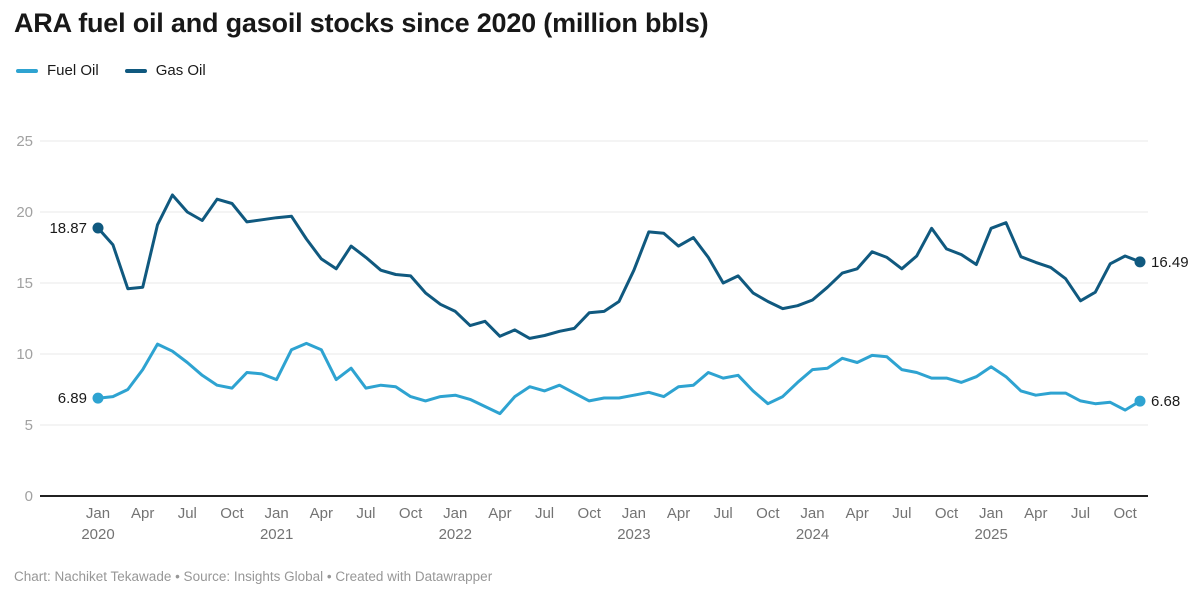  Describe the element at coordinates (180, 70) in the screenshot. I see `gas-oil-legend-label: Gas Oil` at that location.